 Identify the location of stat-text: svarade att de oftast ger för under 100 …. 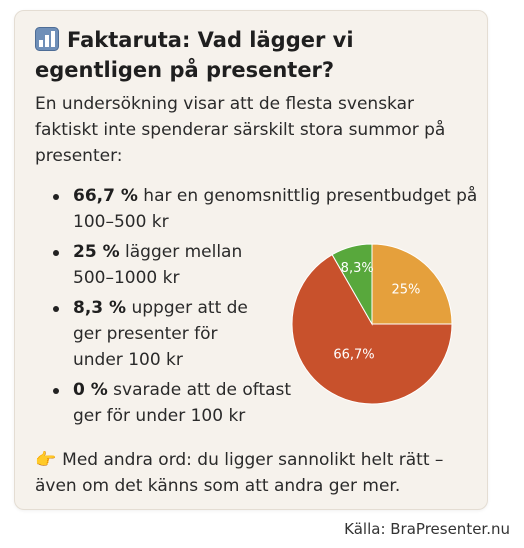
(182, 403).